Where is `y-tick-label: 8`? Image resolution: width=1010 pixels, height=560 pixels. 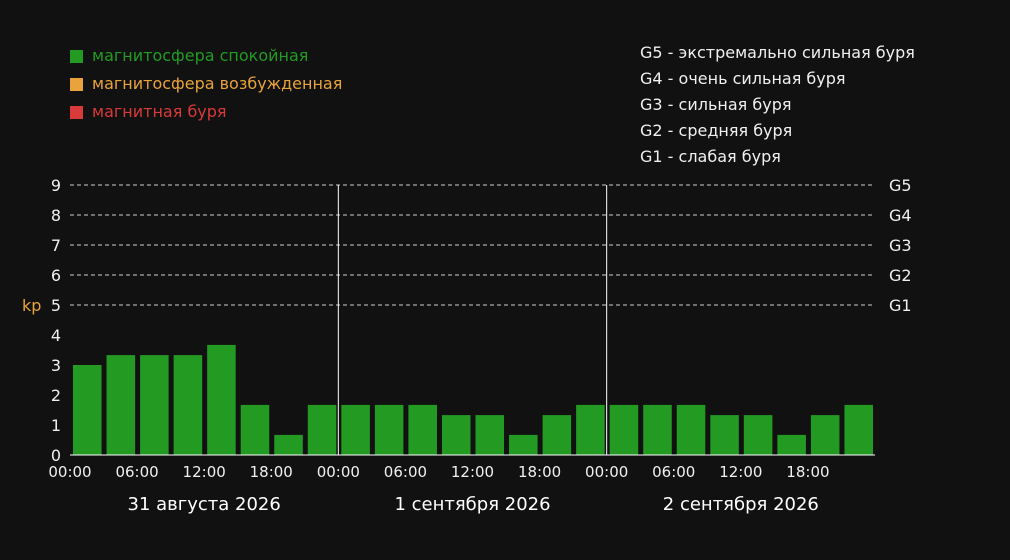 y-tick-label: 8 is located at coordinates (56, 215).